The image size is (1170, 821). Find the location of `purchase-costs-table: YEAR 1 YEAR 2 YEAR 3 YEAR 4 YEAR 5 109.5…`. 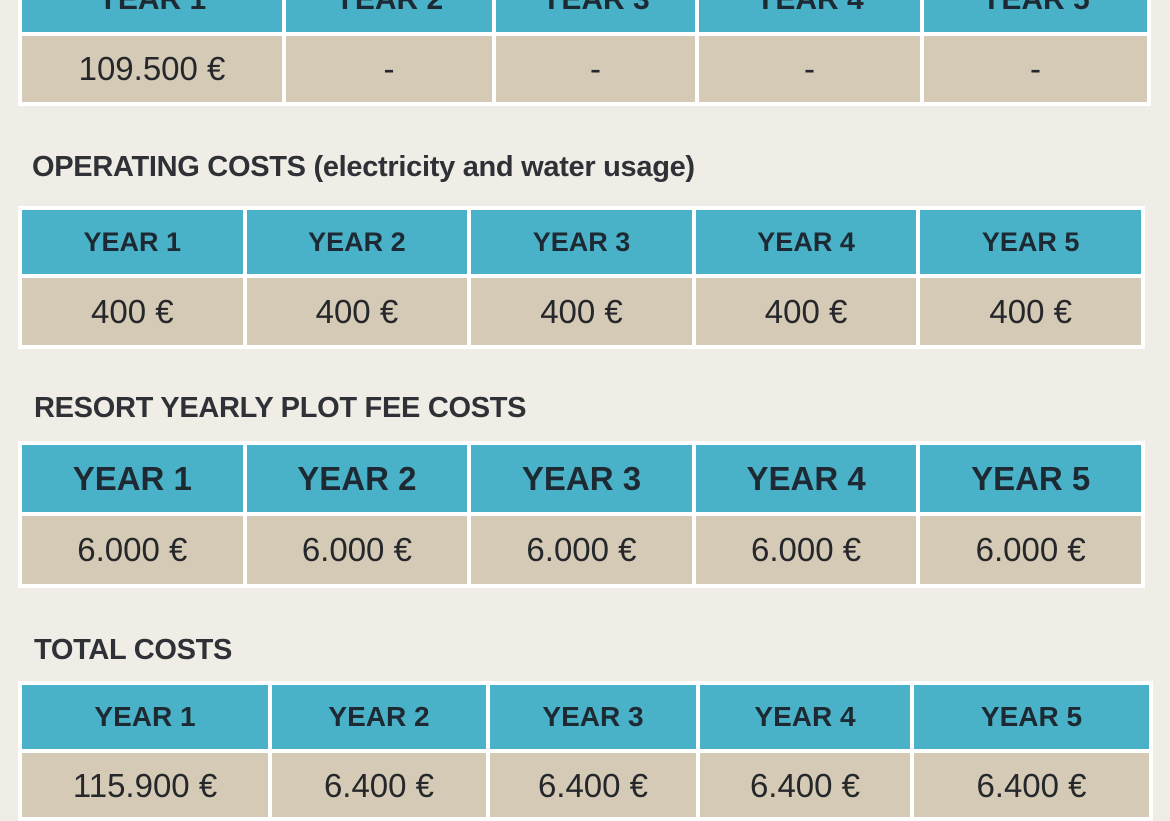

purchase-costs-table: YEAR 1 YEAR 2 YEAR 3 YEAR 4 YEAR 5 109.5… is located at coordinates (584, 53).